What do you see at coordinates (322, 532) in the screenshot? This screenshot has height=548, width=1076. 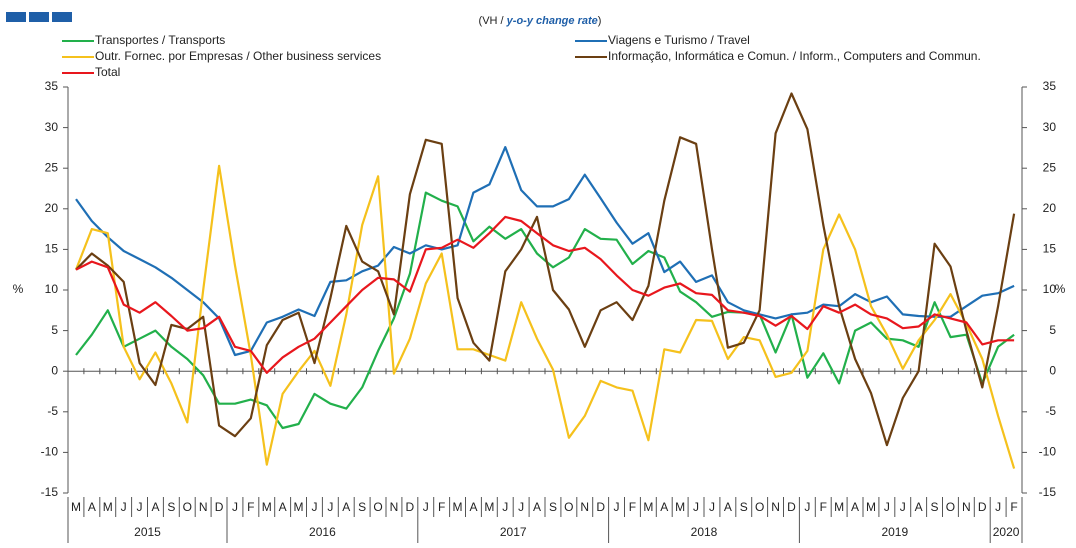 I see `year-label: 2016` at bounding box center [322, 532].